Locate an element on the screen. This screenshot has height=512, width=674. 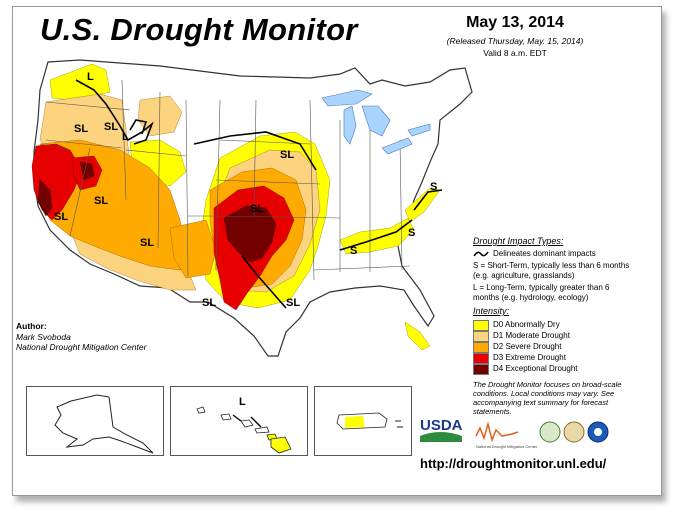
hawaii-map: L is located at coordinates (244, 425).